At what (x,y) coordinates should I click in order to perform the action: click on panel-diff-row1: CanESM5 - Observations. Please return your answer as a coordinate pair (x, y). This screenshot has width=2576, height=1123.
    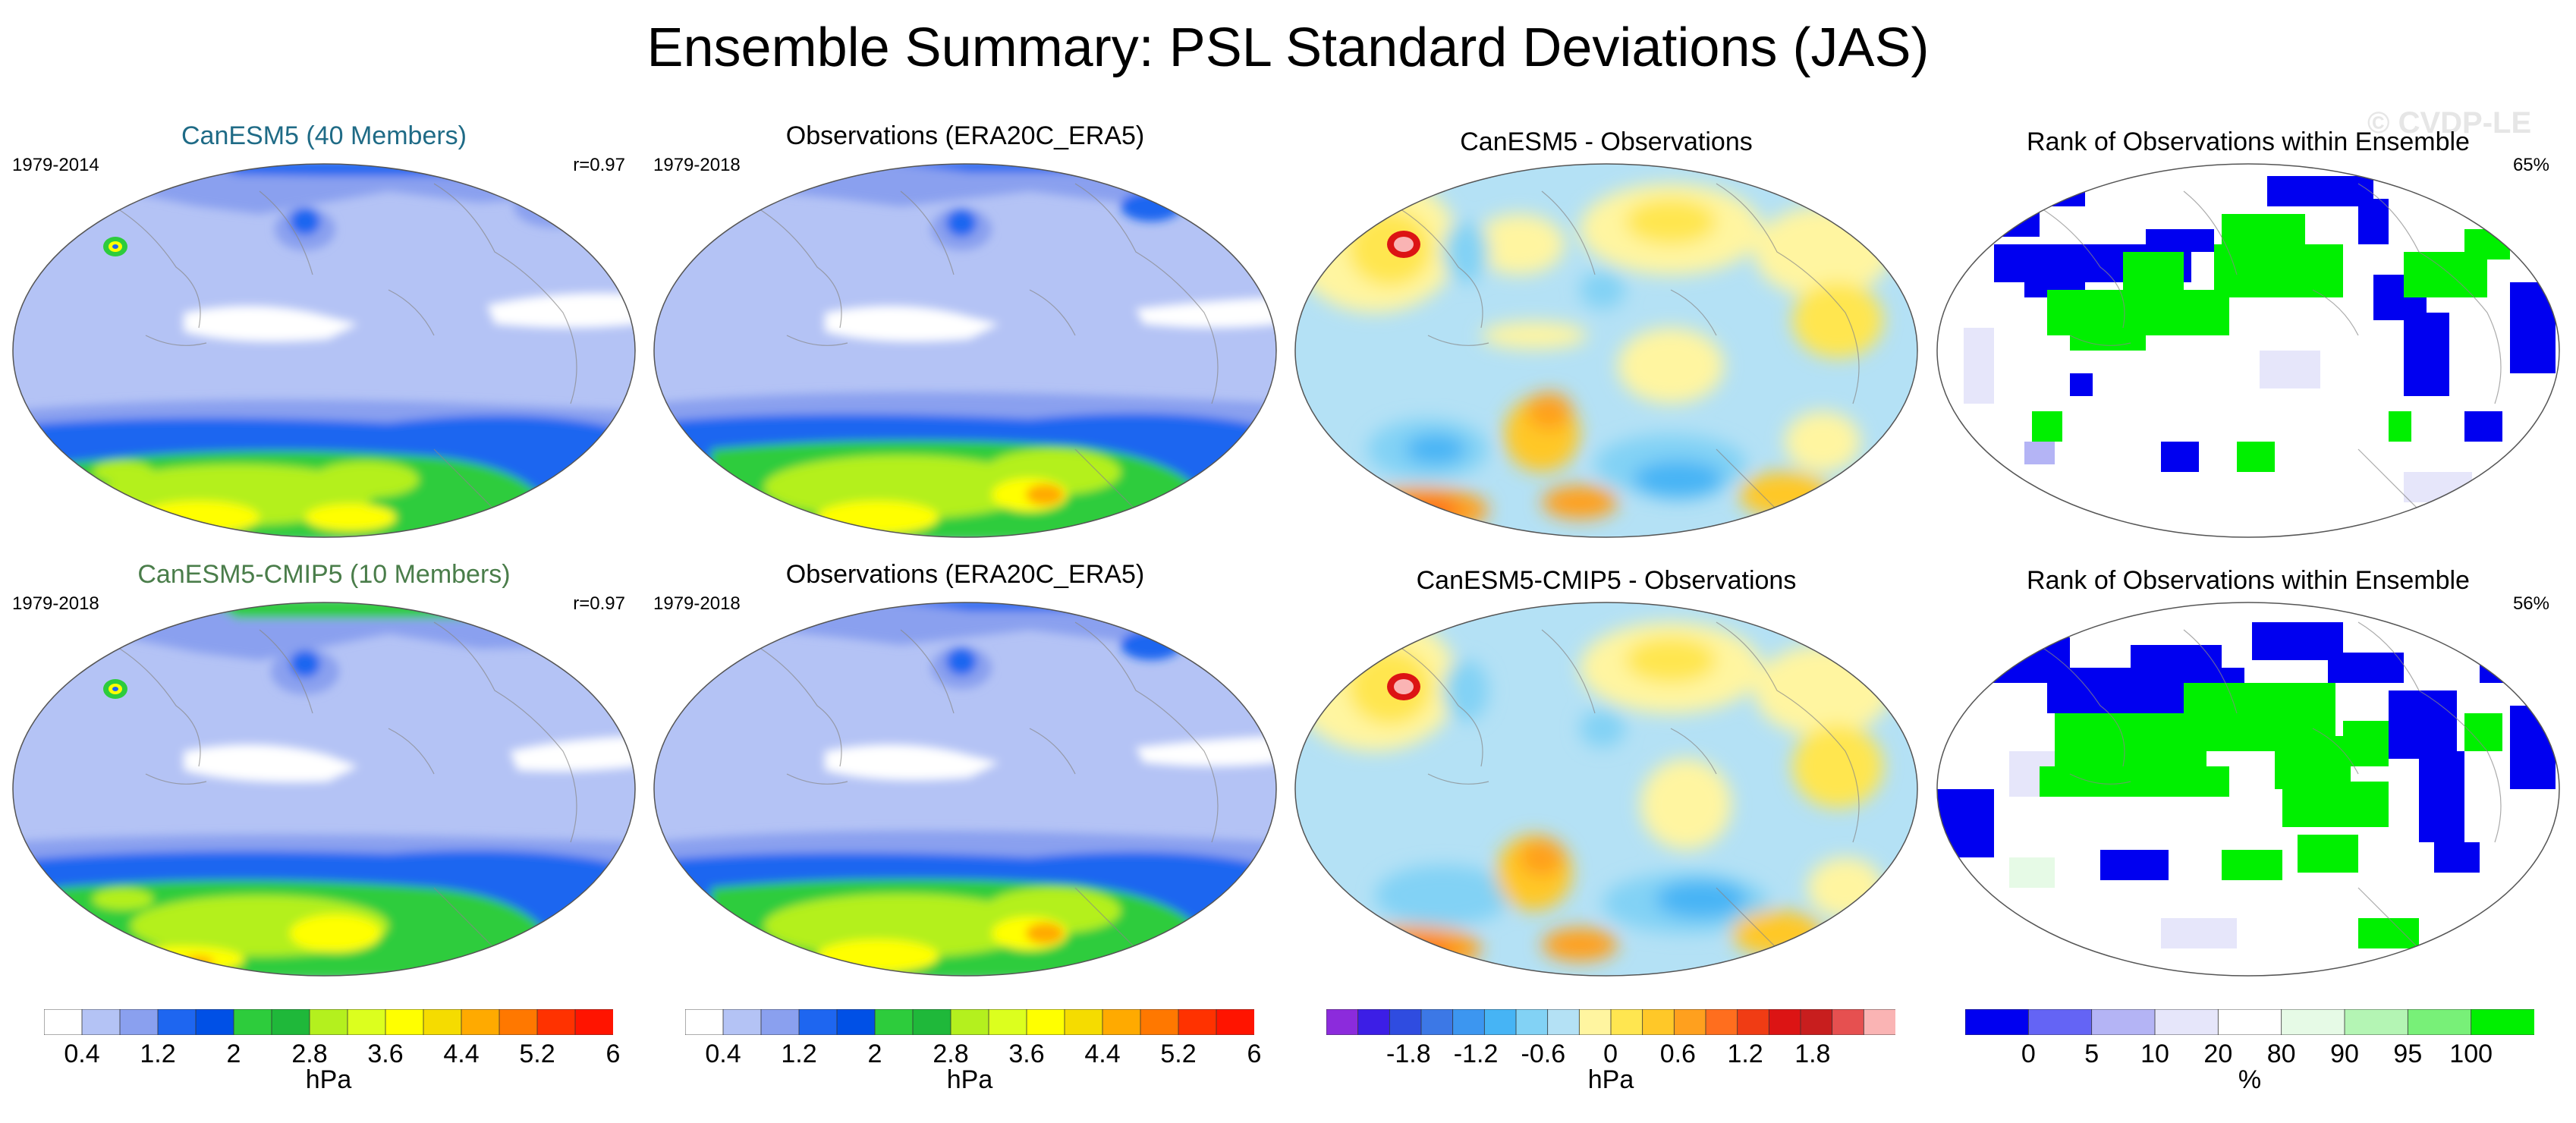
    Looking at the image, I should click on (1606, 340).